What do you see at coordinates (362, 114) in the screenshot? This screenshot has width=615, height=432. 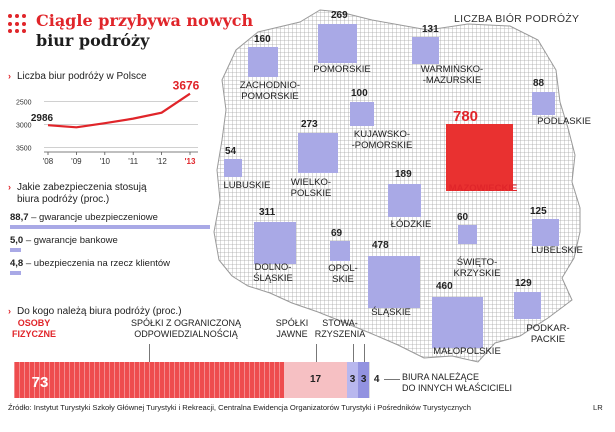 I see `region-square-kujawsko-pomorskie` at bounding box center [362, 114].